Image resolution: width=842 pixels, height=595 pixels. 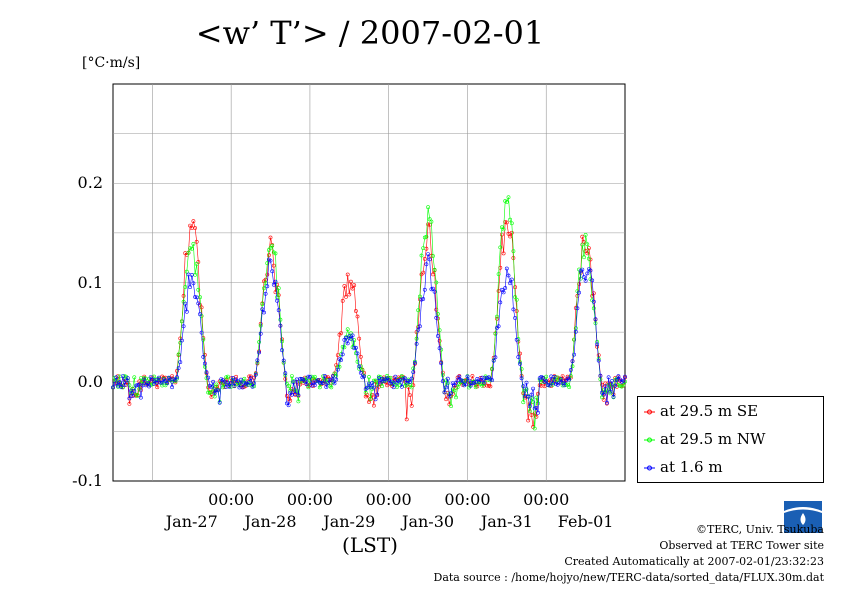 What do you see at coordinates (691, 467) in the screenshot?
I see `legend-label-low: at 1.6 m` at bounding box center [691, 467].